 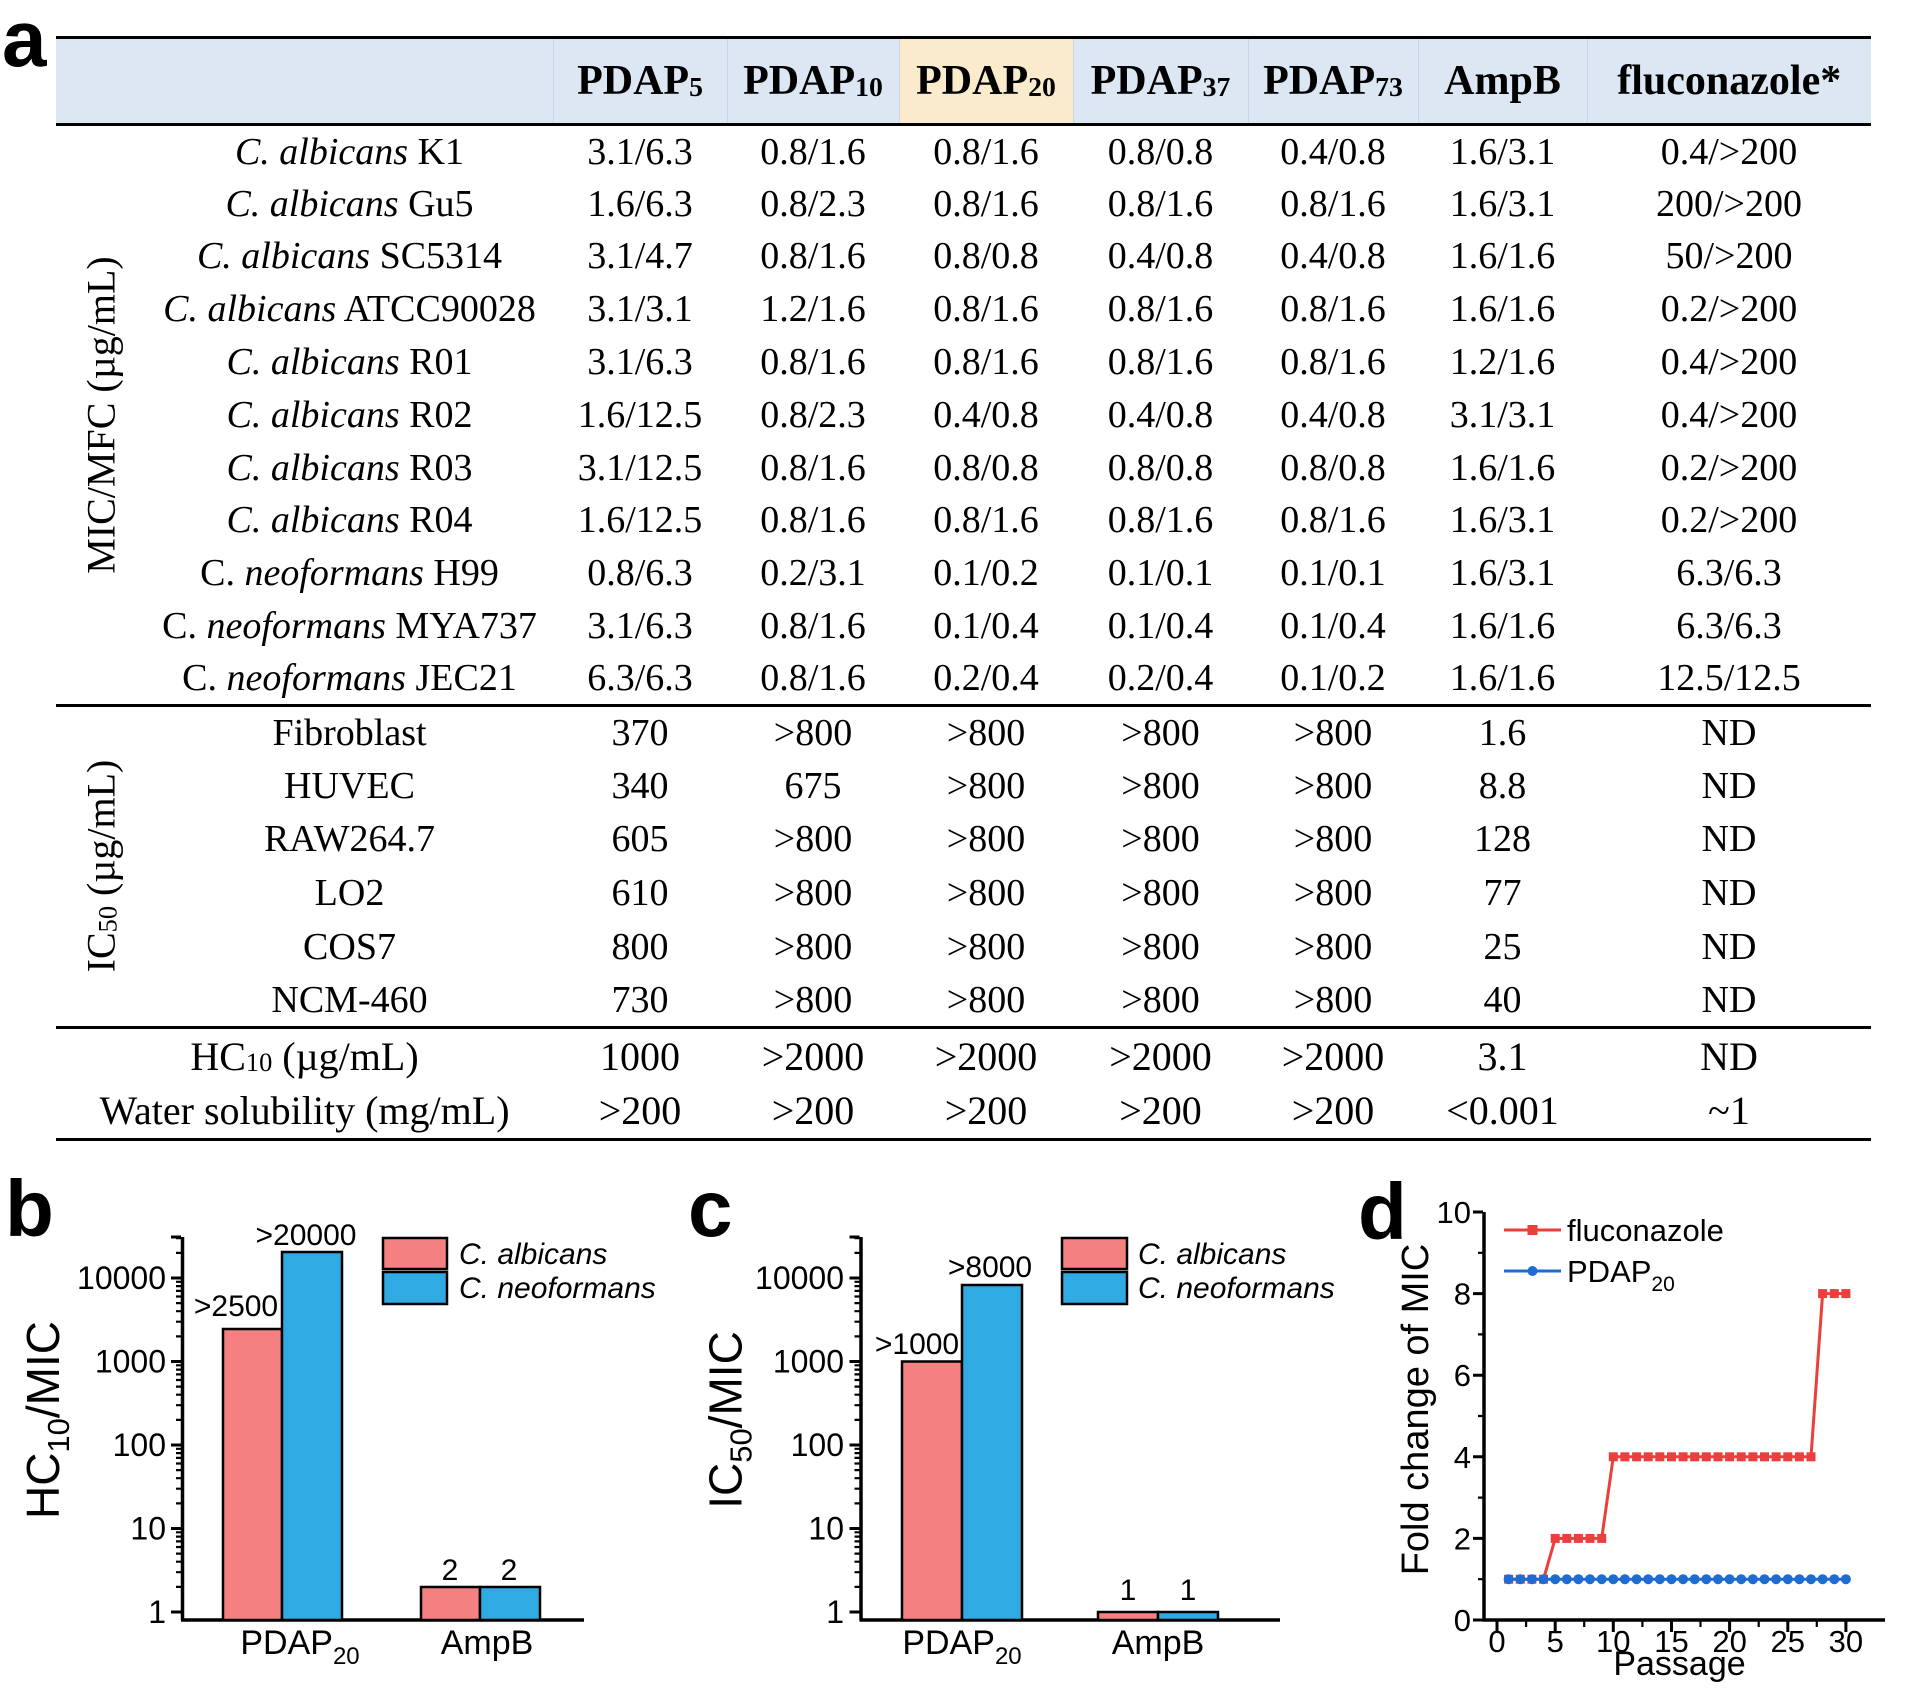 What do you see at coordinates (1416, 1410) in the screenshot?
I see `svg-text: Fold change of MIC` at bounding box center [1416, 1410].